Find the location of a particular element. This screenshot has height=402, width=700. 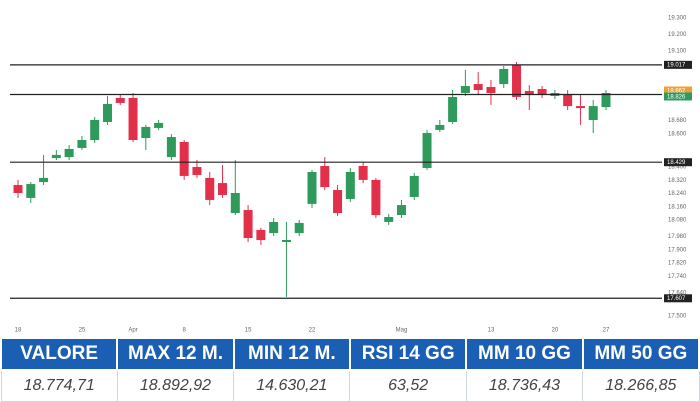

level-label: 19.017 is located at coordinates (676, 66).